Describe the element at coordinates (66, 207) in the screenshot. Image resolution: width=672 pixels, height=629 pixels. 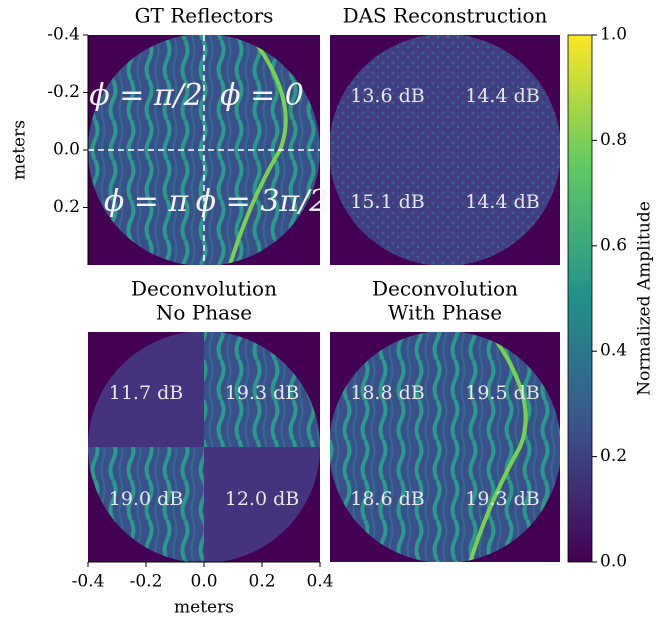
I see `y-tick-label: 0.2` at that location.